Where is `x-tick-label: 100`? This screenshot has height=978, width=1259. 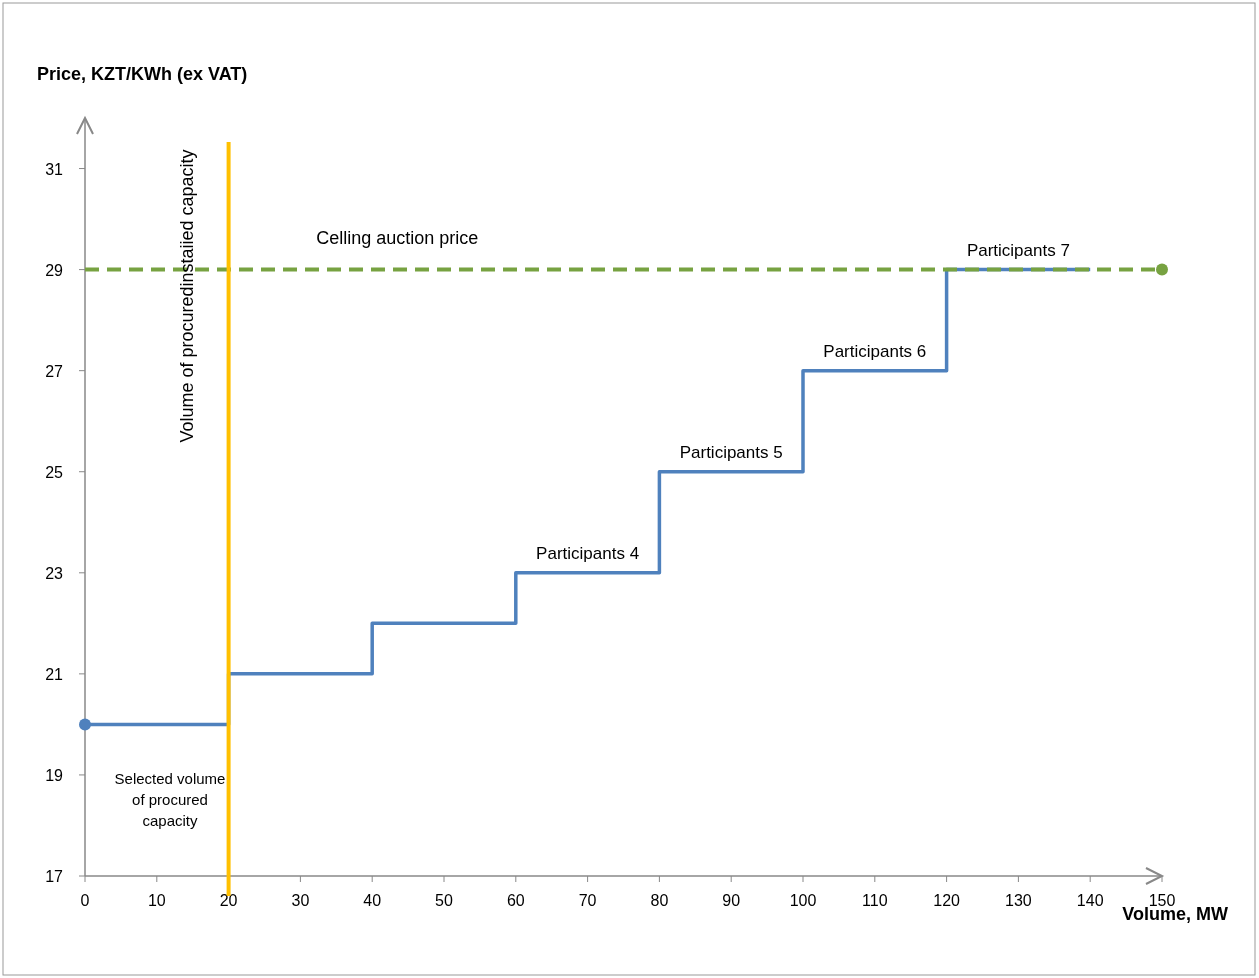
x-tick-label: 100 is located at coordinates (803, 900).